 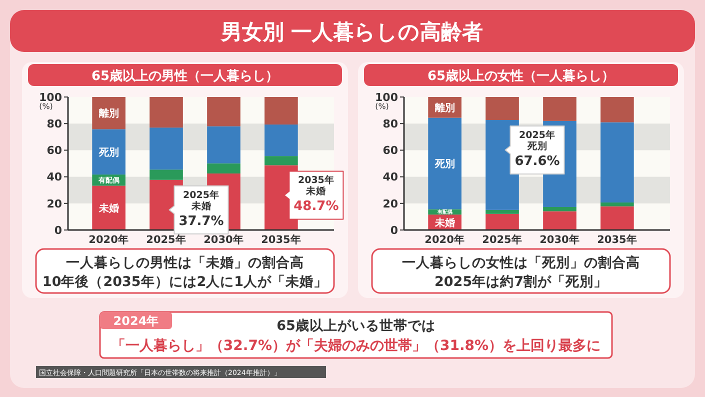 I want to click on text: 2024年, so click(x=136, y=321).